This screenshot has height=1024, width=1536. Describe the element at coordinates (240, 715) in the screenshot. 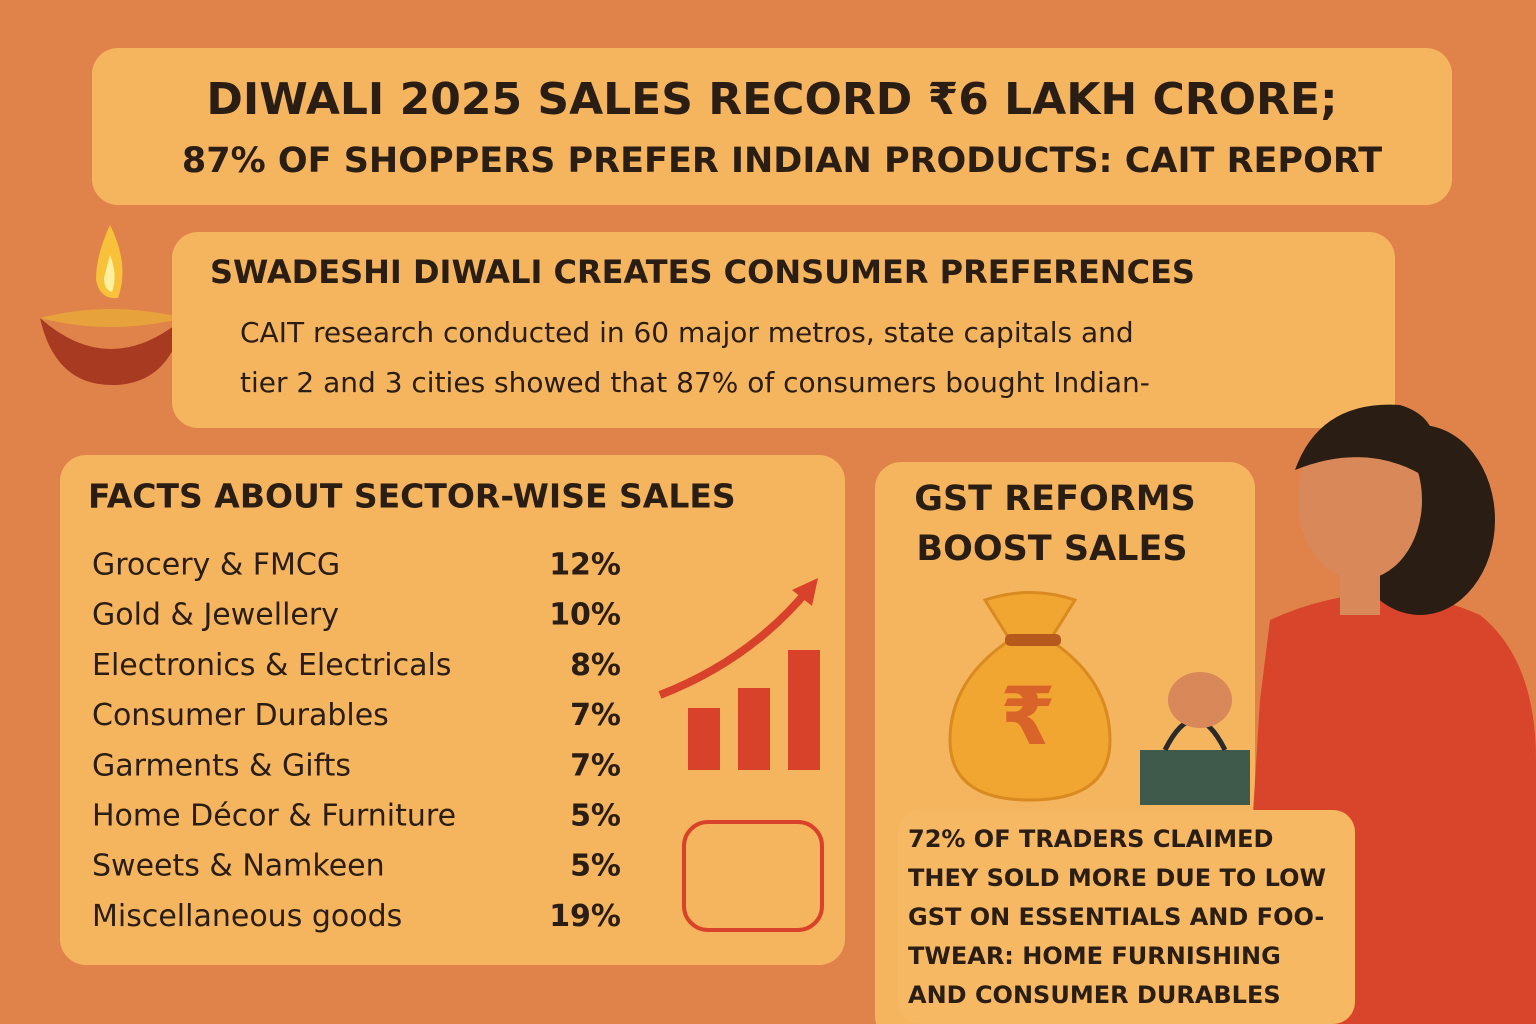

I see `sector-label: Consumer Durables` at that location.